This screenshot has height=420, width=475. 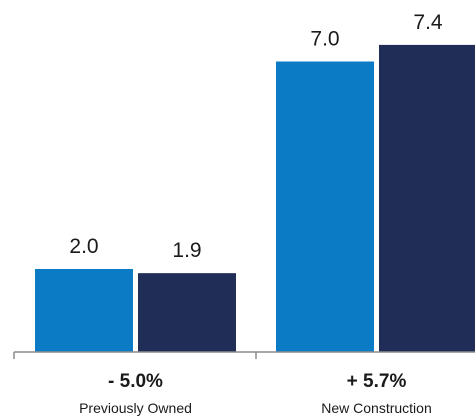 I want to click on value-label-1-0: 7.0, so click(x=324, y=39).